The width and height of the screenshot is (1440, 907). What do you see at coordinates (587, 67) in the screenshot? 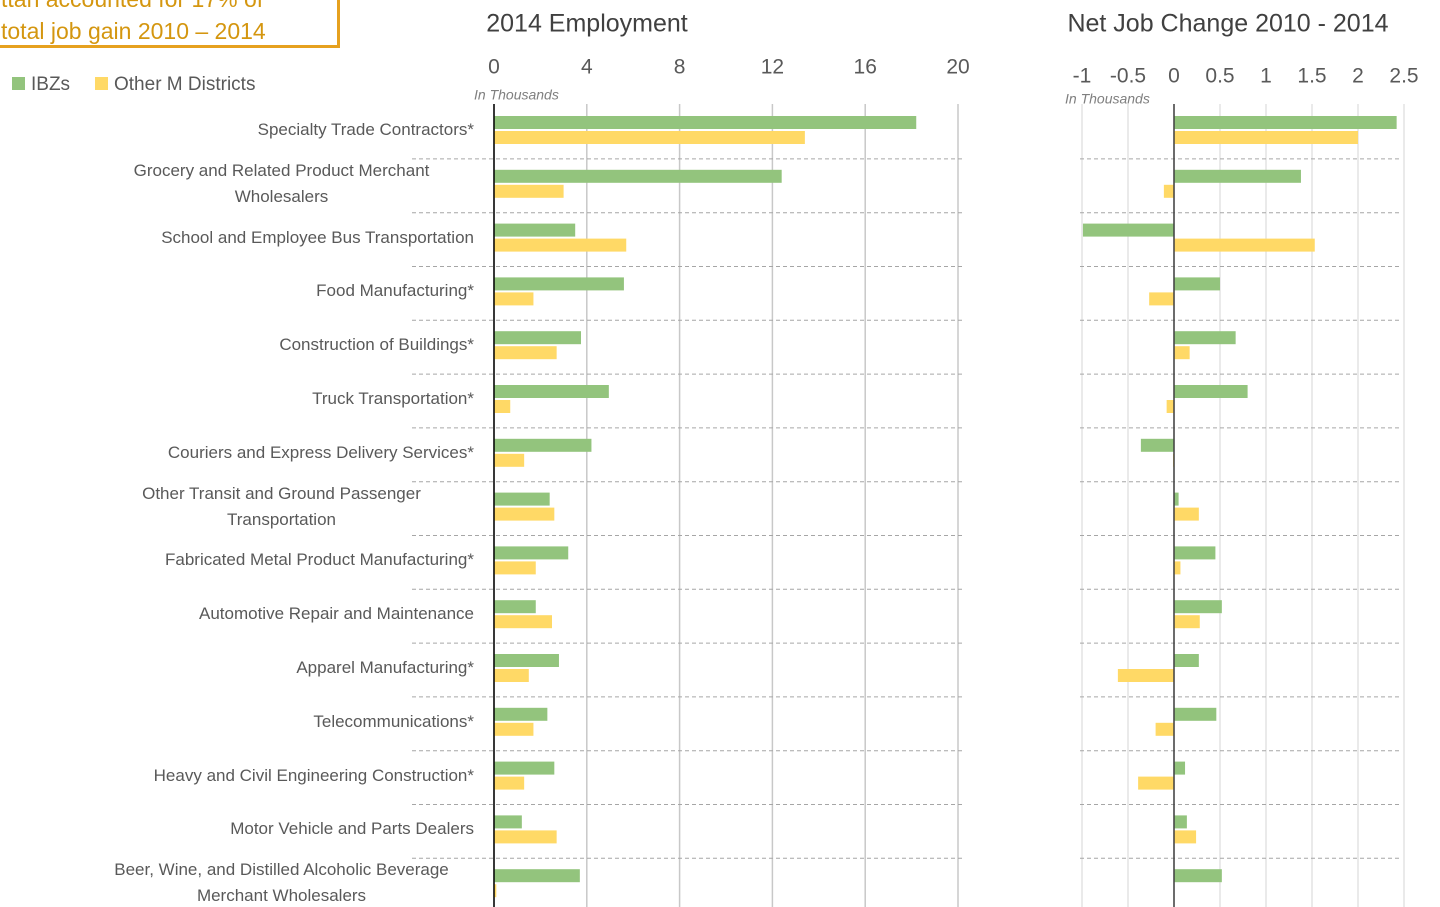
I see `x-tick-label: 4` at bounding box center [587, 67].